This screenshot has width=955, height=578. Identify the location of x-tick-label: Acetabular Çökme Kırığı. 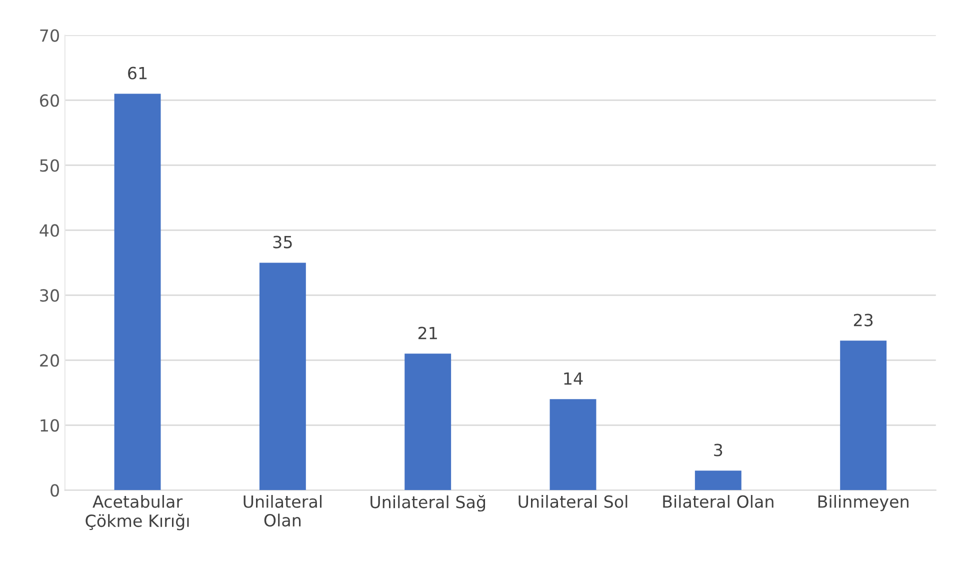
(137, 512).